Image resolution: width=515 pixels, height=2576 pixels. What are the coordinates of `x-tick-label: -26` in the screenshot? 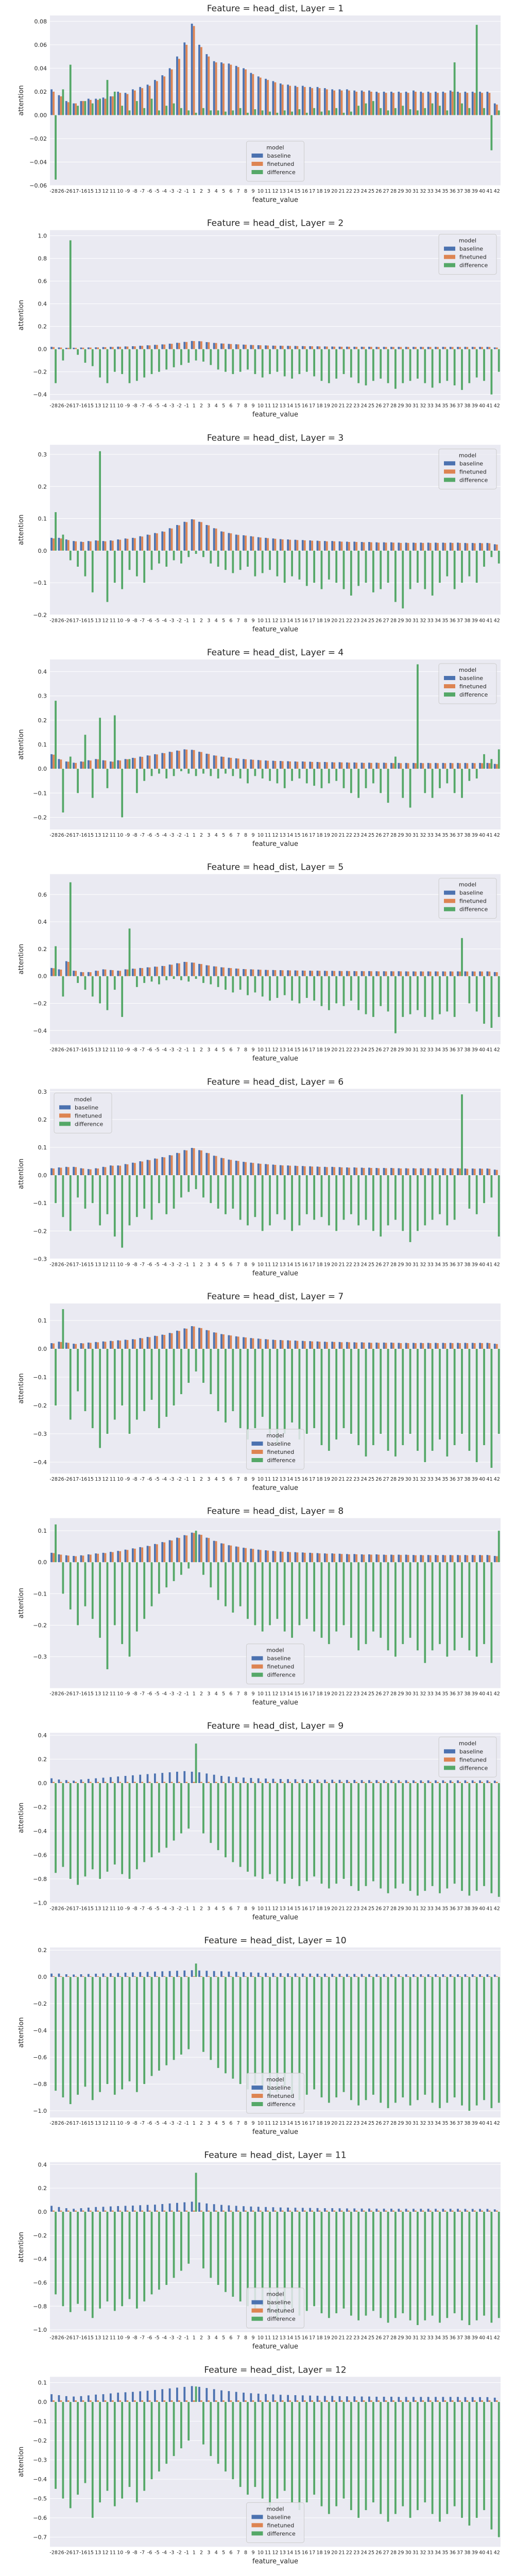 It's located at (68, 1479).